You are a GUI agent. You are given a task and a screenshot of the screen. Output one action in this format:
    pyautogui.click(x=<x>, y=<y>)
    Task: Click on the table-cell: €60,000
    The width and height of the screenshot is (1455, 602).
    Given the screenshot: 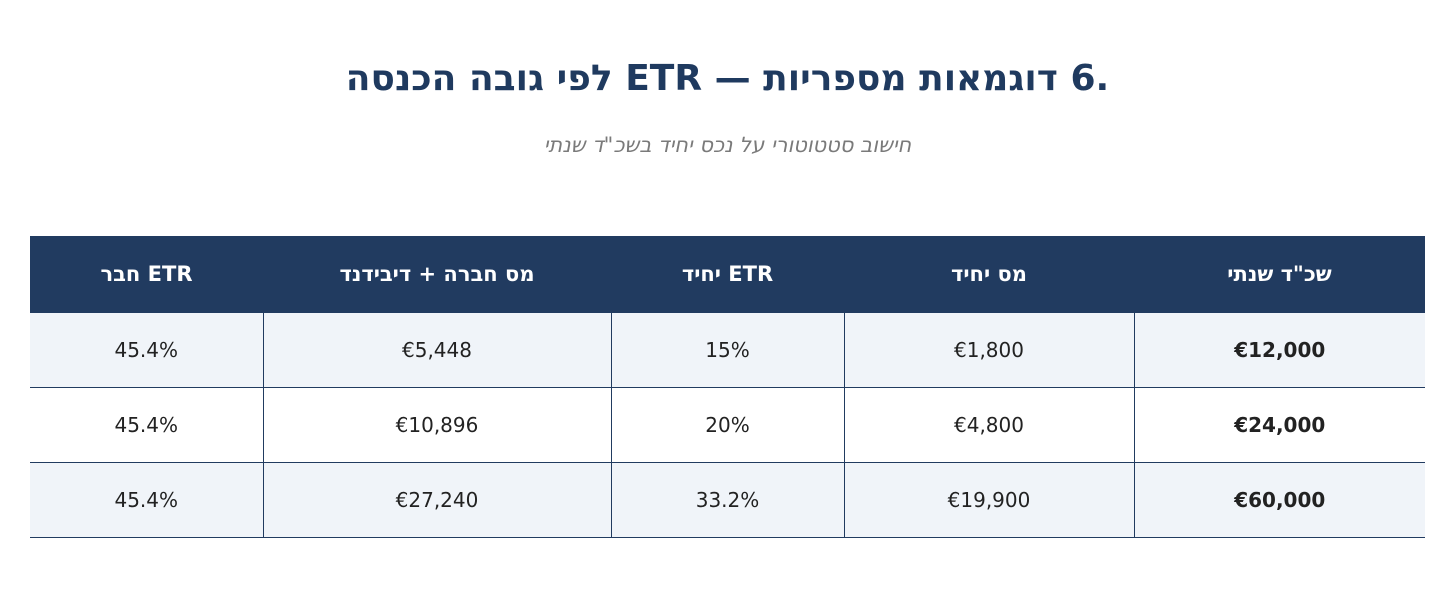 What is the action you would take?
    pyautogui.click(x=1279, y=500)
    